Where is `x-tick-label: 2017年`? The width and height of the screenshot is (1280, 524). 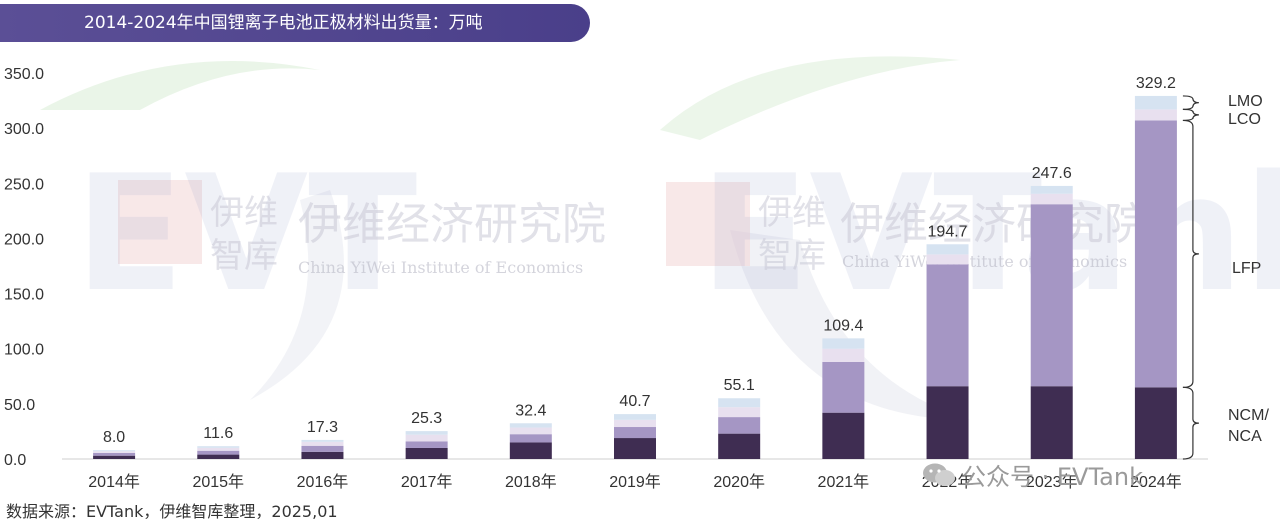 x-tick-label: 2017年 is located at coordinates (427, 482).